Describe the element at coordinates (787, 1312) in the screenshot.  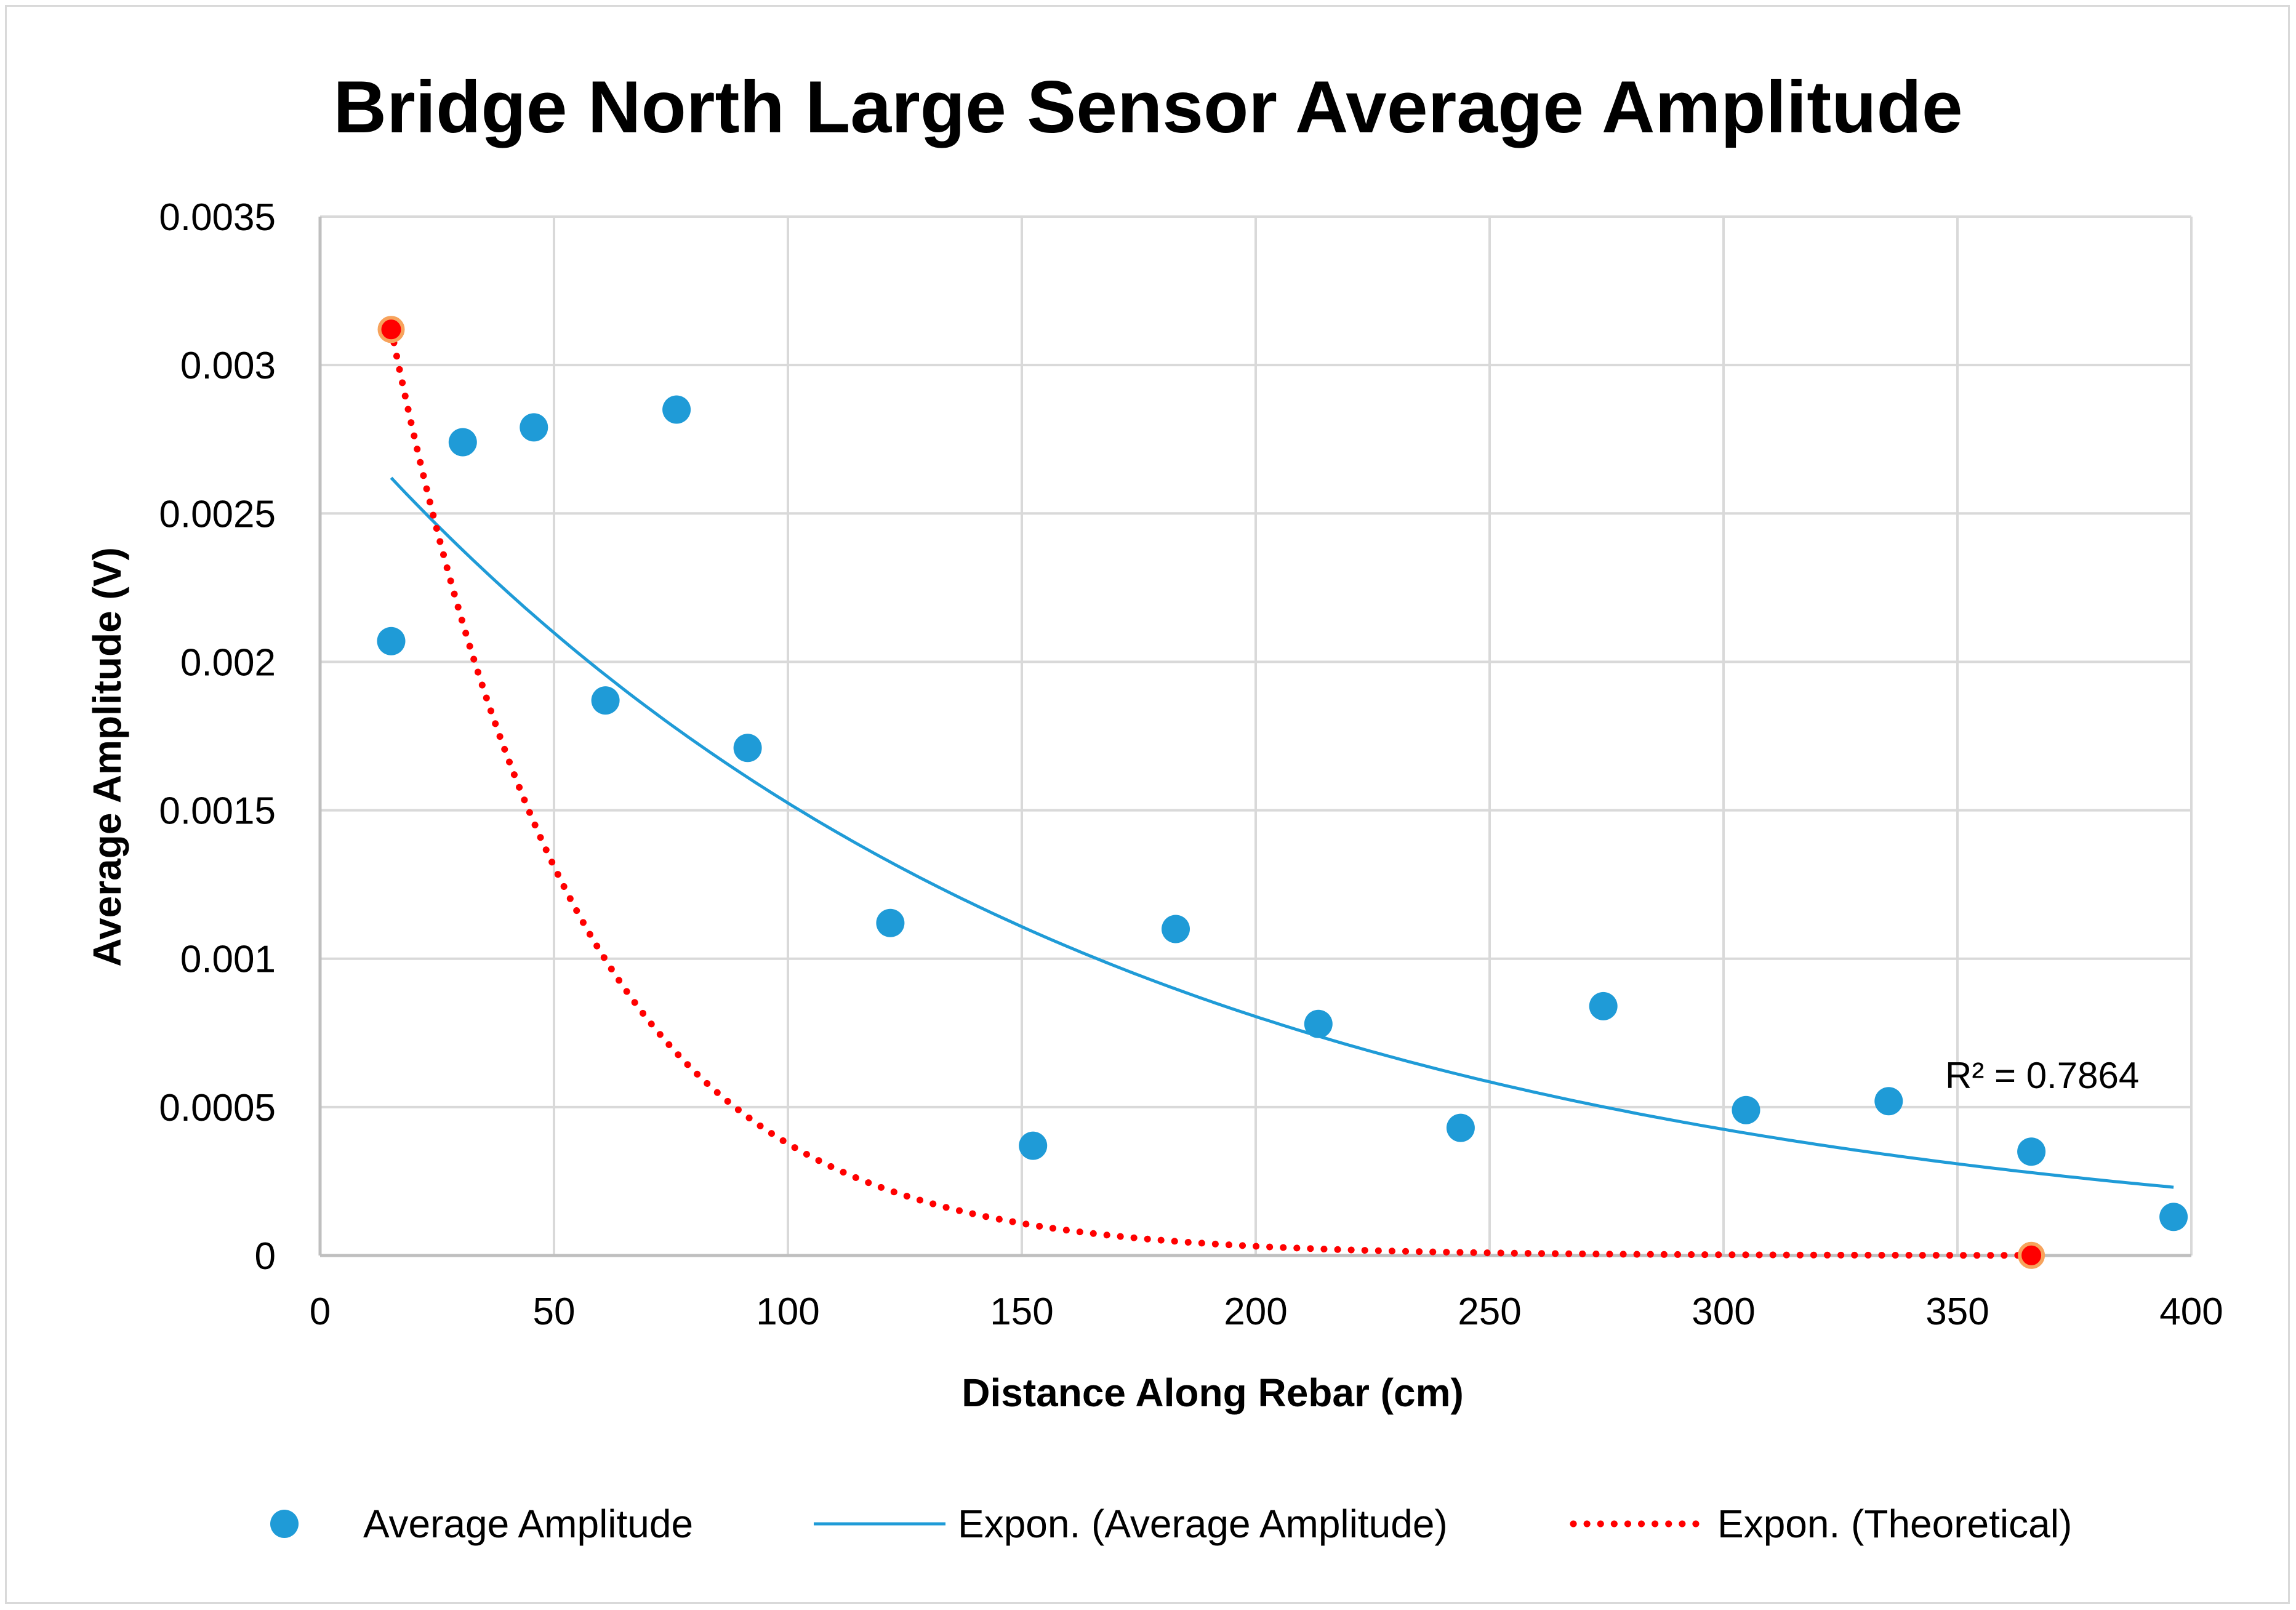
I see `x-tick-label: 100` at that location.